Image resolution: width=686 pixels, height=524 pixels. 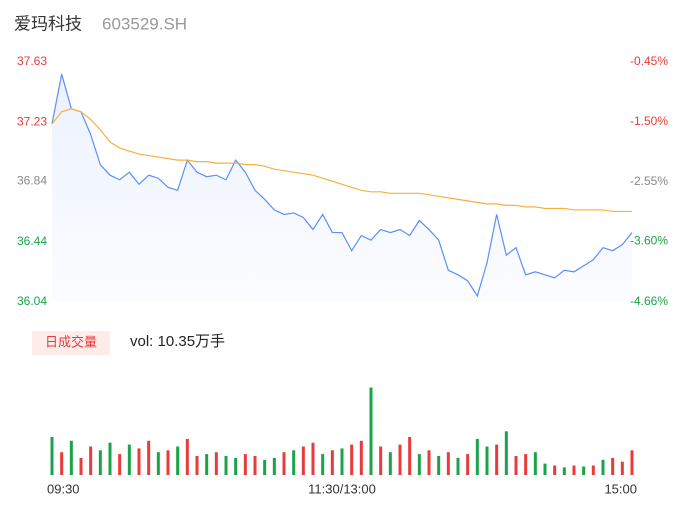 What do you see at coordinates (48, 23) in the screenshot?
I see `chart-title: 爱玛科技` at bounding box center [48, 23].